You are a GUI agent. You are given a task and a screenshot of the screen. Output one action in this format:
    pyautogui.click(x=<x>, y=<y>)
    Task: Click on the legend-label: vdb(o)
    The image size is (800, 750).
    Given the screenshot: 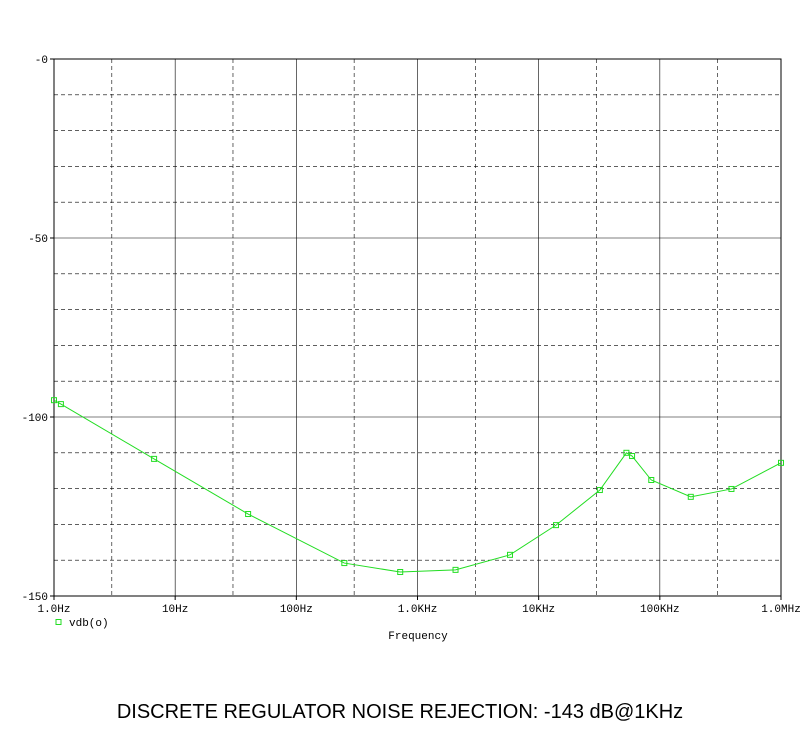 What is the action you would take?
    pyautogui.click(x=89, y=624)
    